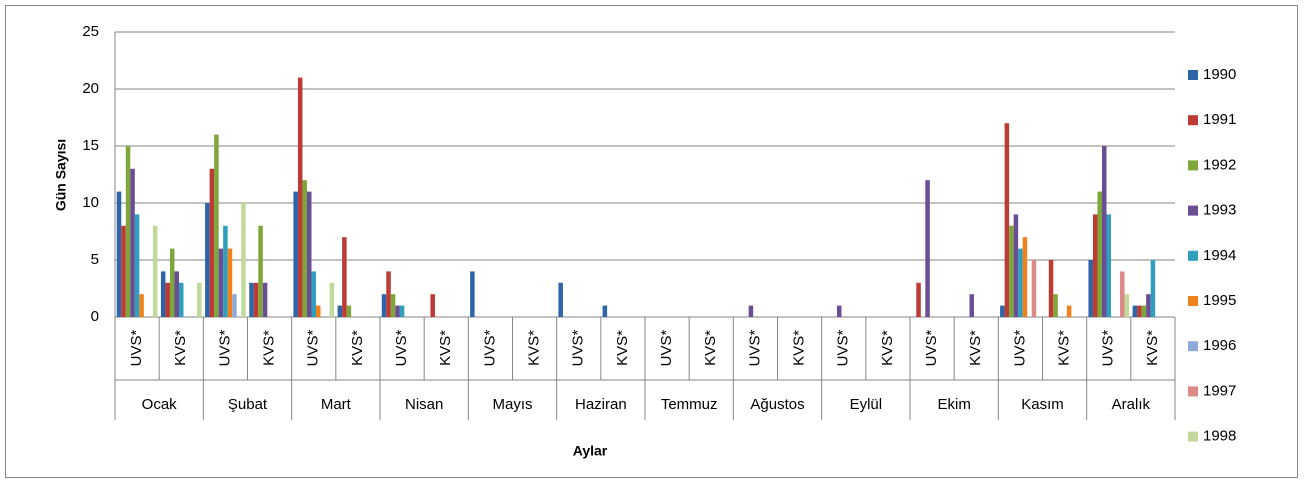 The height and width of the screenshot is (489, 1304). What do you see at coordinates (866, 404) in the screenshot?
I see `x-group-label: Eylül` at bounding box center [866, 404].